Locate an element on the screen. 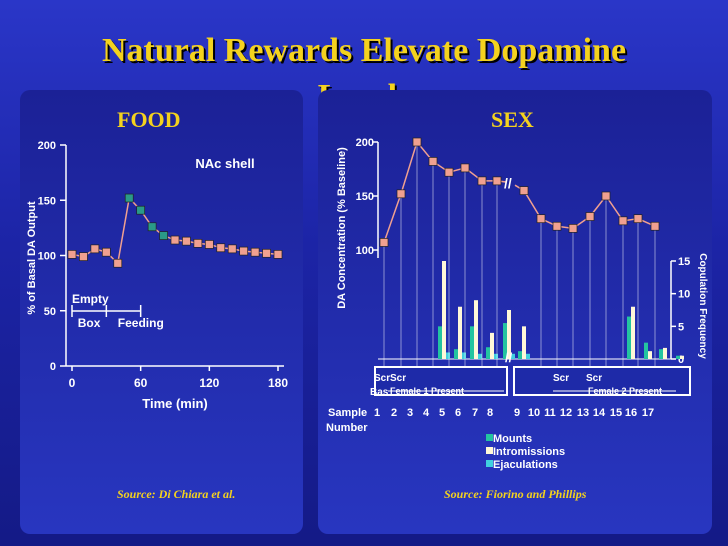 Image resolution: width=728 pixels, height=546 pixels. sex-x-tick-label: 8 is located at coordinates (490, 413).